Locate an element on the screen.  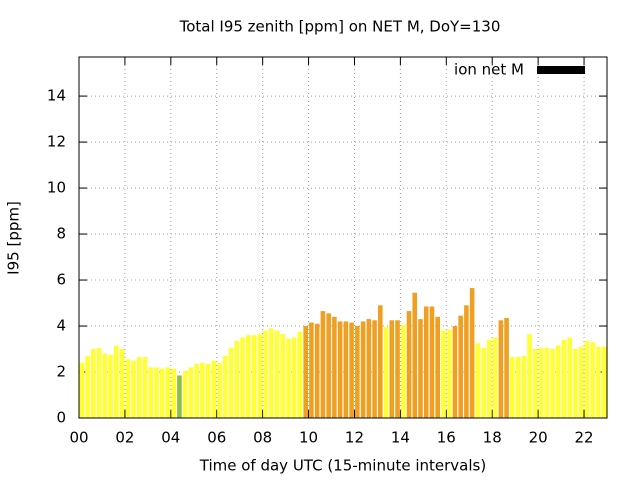
x-tick-label: 12 is located at coordinates (354, 438).